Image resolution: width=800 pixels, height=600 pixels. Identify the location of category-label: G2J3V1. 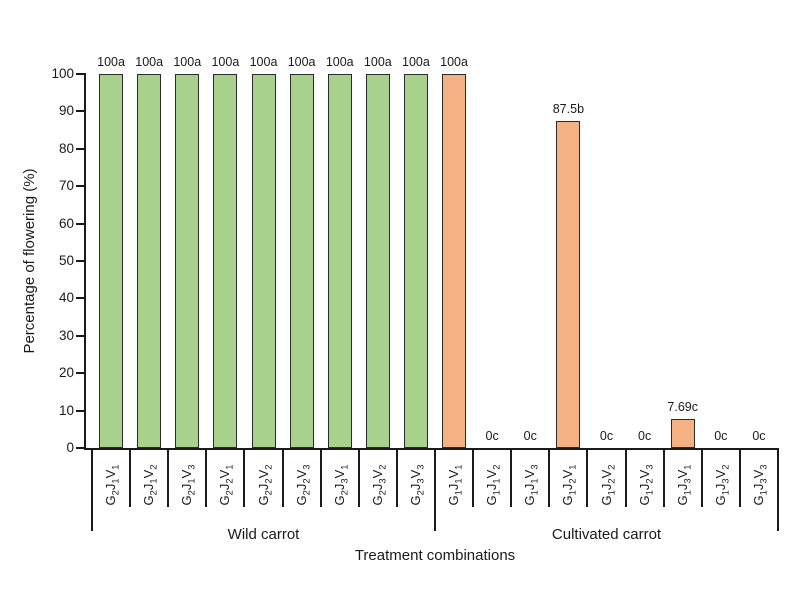
(340, 485).